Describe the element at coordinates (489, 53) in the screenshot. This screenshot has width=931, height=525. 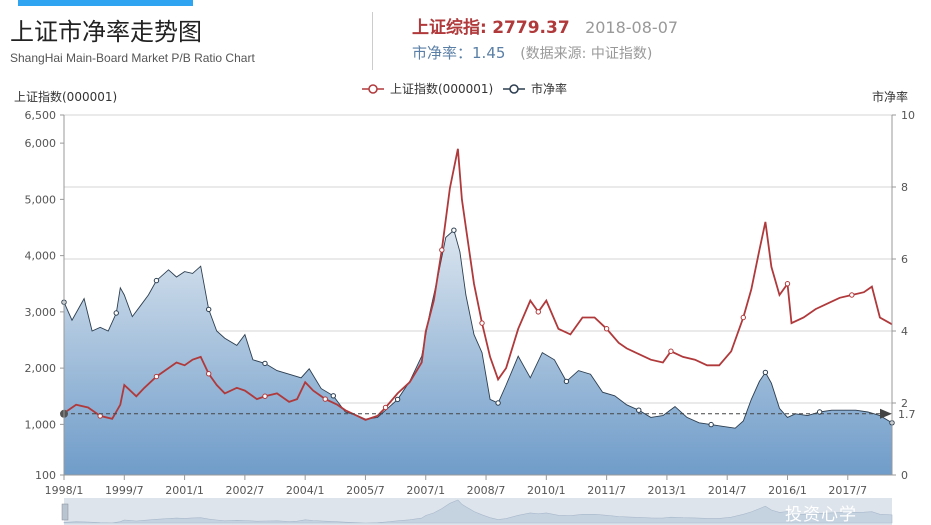
I see `pb-value: 1.45` at that location.